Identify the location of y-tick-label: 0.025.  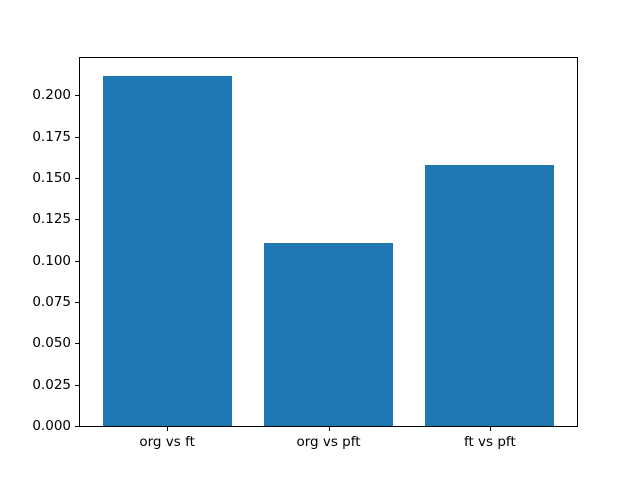
(51, 384).